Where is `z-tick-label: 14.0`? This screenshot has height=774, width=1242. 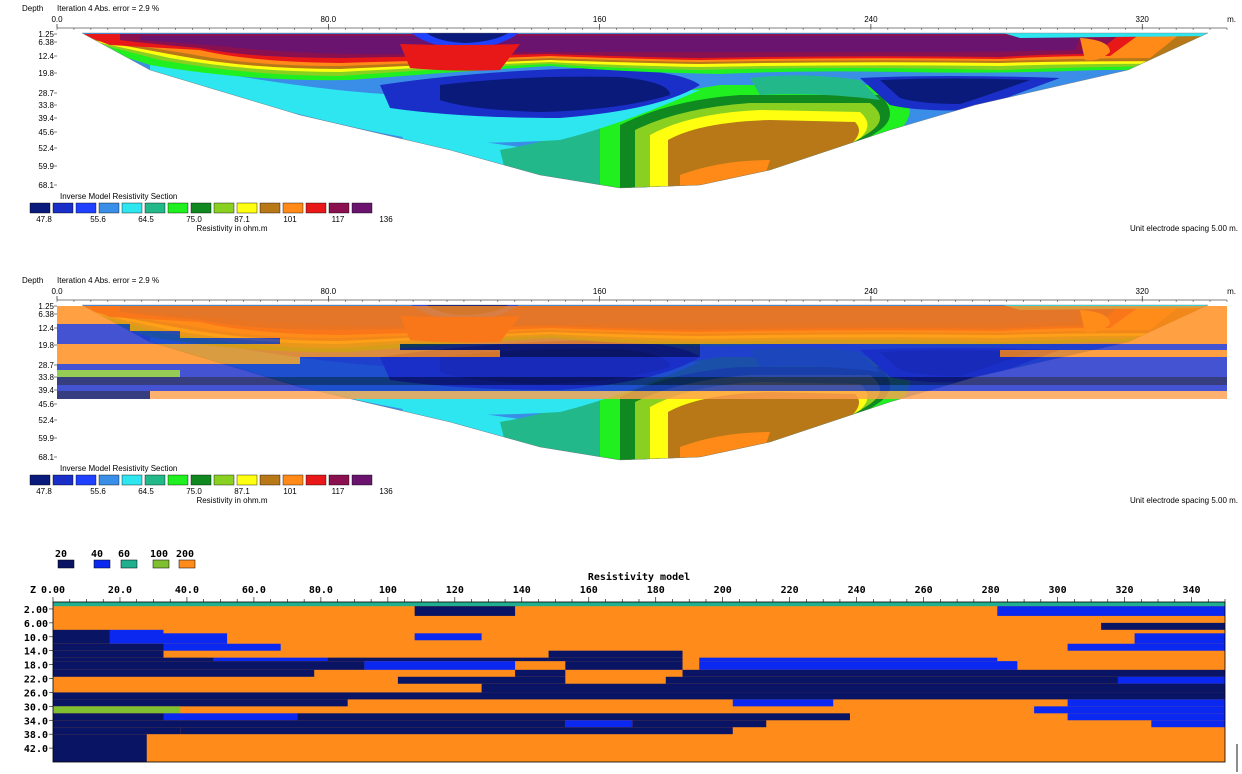
z-tick-label: 14.0 is located at coordinates (36, 652).